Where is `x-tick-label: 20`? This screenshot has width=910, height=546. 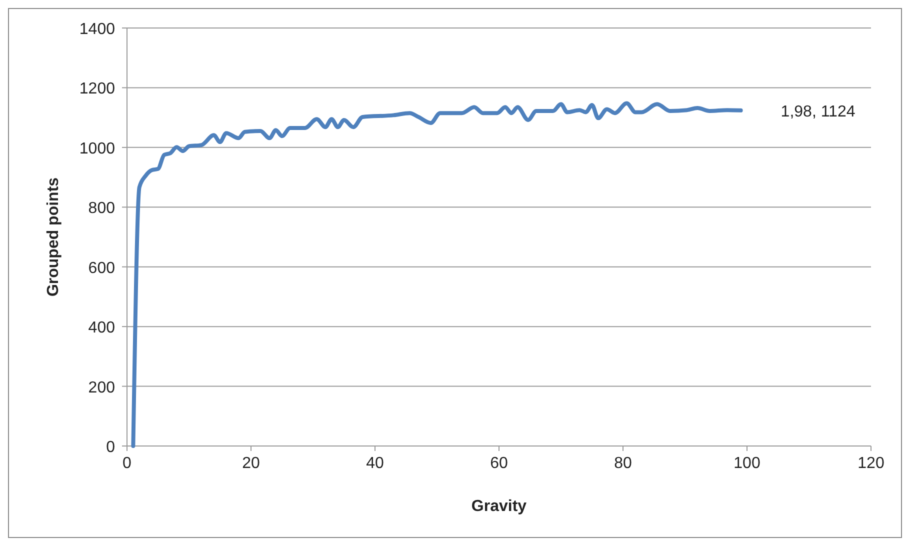
x-tick-label: 20 is located at coordinates (251, 463).